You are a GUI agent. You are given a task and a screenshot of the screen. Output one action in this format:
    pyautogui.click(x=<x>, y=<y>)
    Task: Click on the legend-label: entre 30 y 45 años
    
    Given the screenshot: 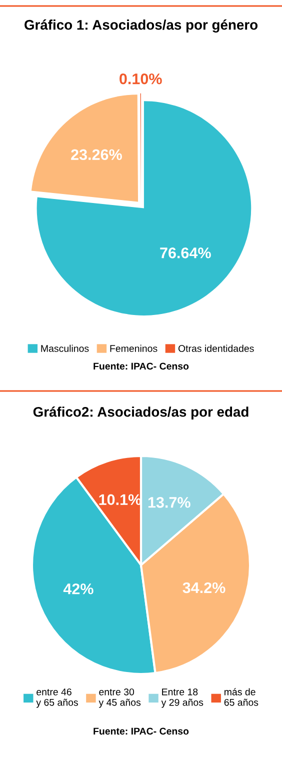 What is the action you would take?
    pyautogui.click(x=119, y=698)
    